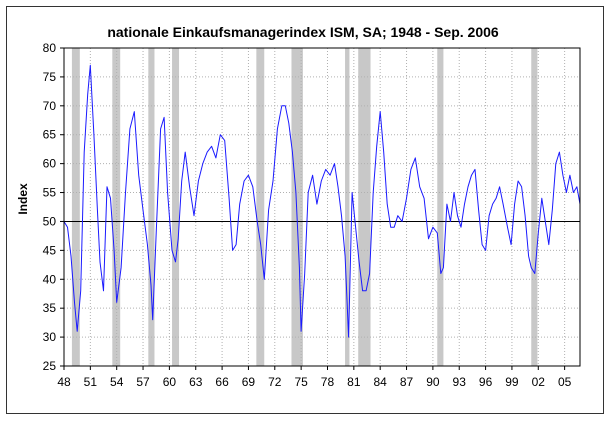 This screenshot has width=612, height=423. Describe the element at coordinates (433, 382) in the screenshot. I see `x-tick-label: 90` at that location.